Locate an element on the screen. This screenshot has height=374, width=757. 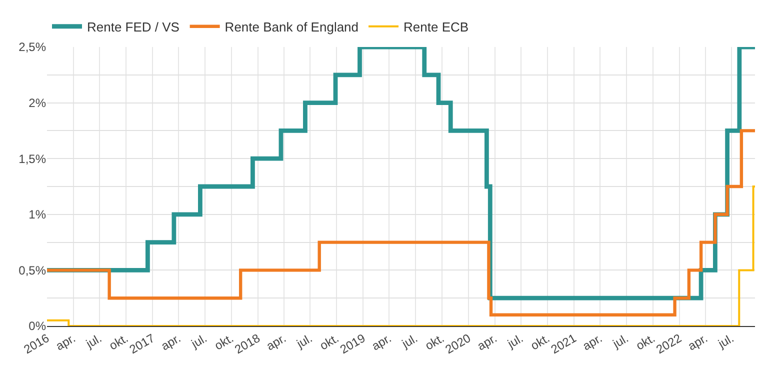
x-tick-label: 2016 is located at coordinates (36, 343).